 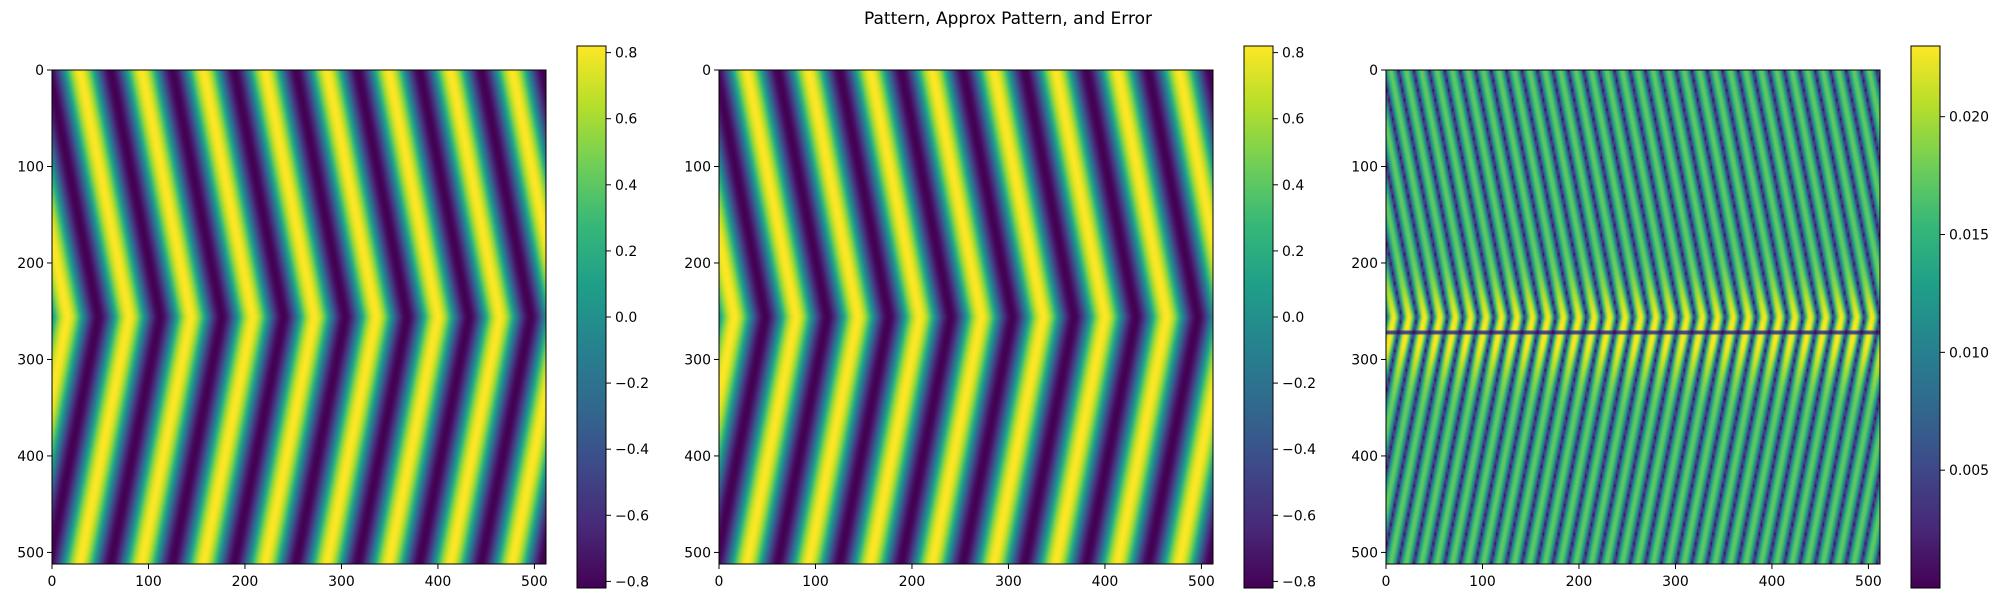 I want to click on pattern-colorbar-tick-label: −0.4, so click(x=632, y=450).